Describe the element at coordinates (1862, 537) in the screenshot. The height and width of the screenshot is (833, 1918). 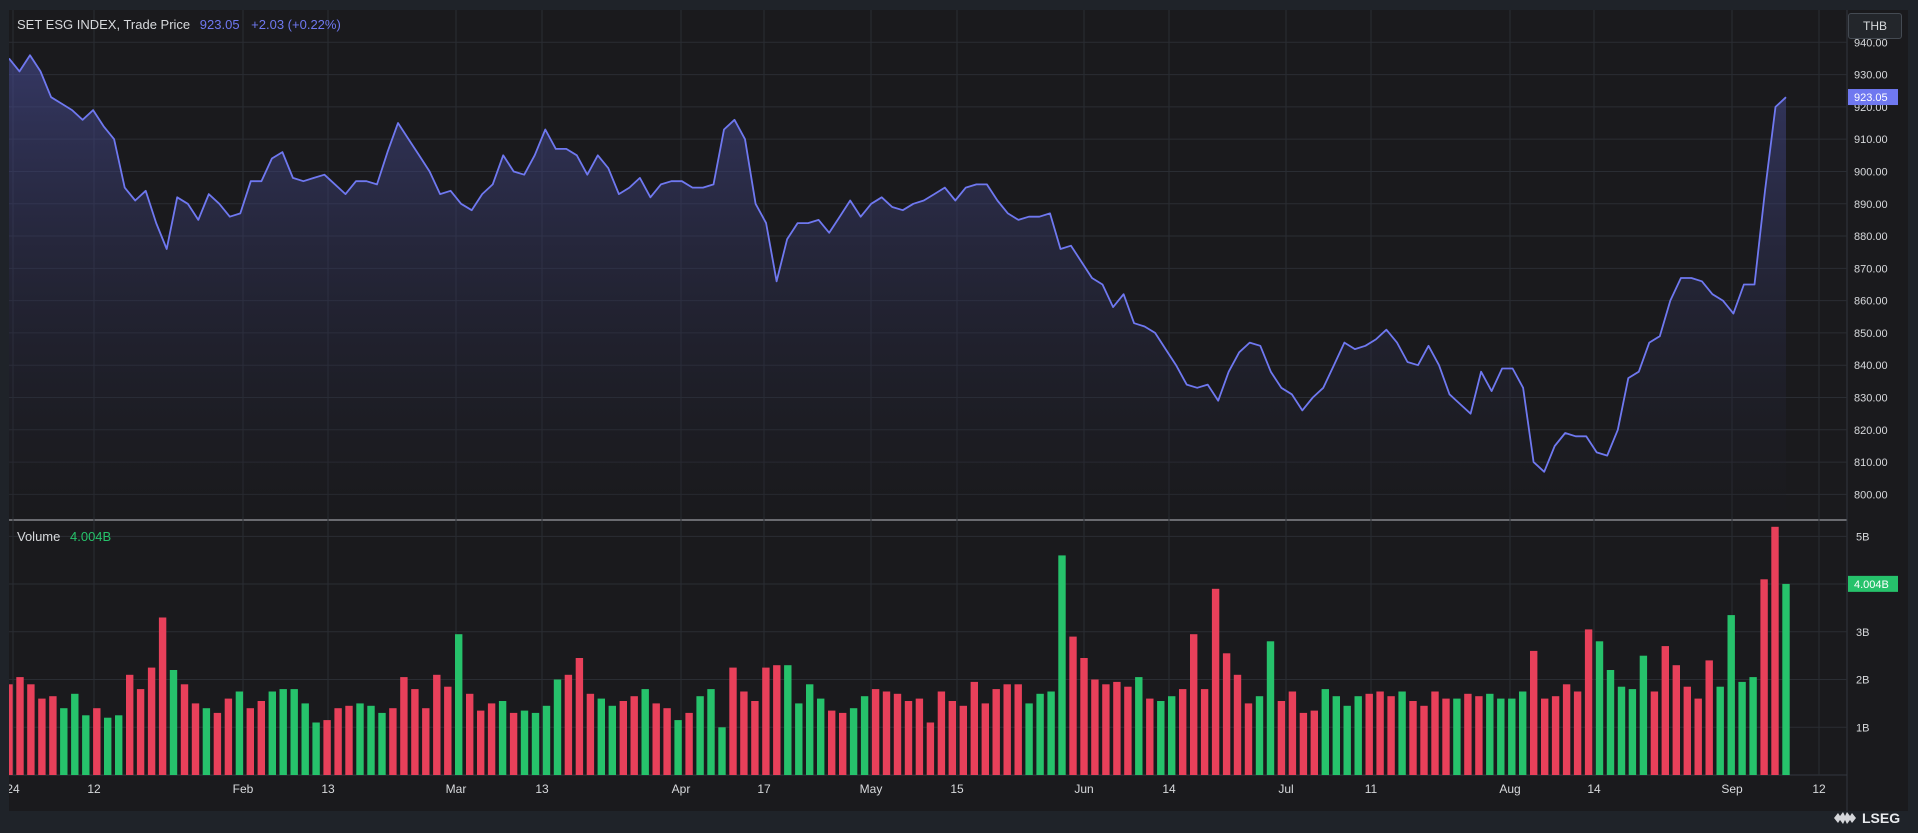
I see `volume-tick-label: 5B` at that location.